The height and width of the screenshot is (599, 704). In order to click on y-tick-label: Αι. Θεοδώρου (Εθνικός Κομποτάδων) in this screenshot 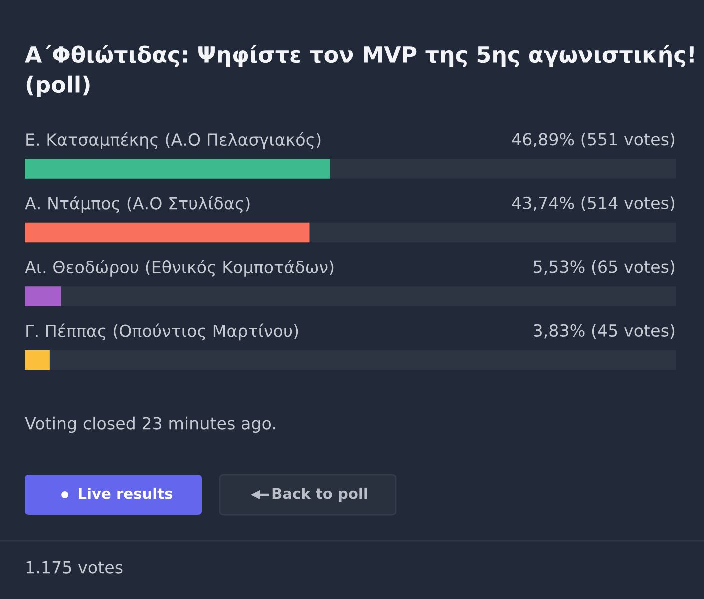, I will do `click(179, 268)`.